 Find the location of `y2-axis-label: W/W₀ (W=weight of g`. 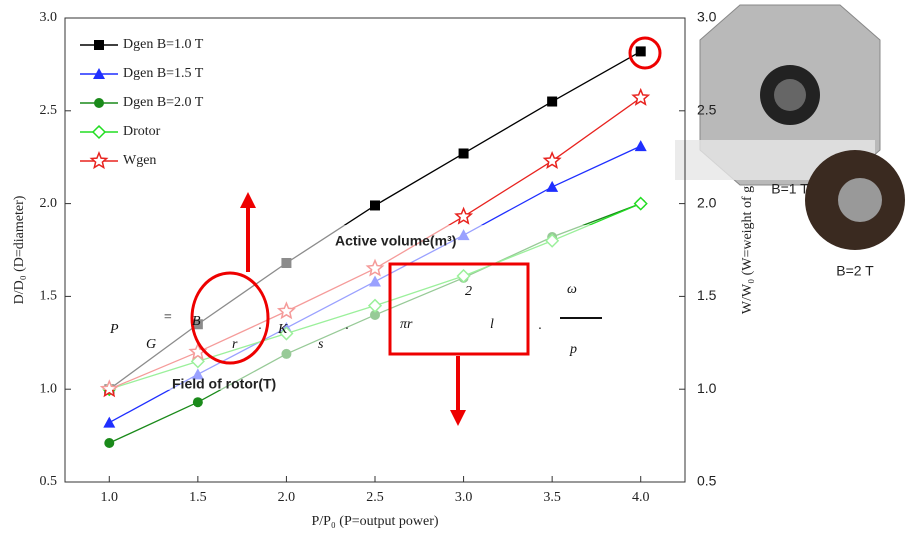

y2-axis-label: W/W₀ (W=weight of g is located at coordinates (747, 250).